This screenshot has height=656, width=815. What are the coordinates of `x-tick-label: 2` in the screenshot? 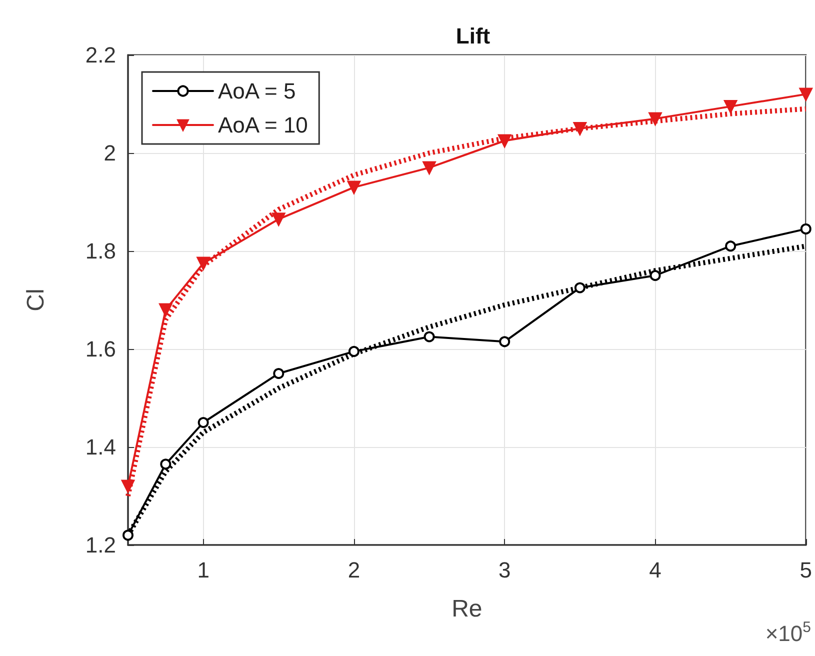 It's located at (354, 570).